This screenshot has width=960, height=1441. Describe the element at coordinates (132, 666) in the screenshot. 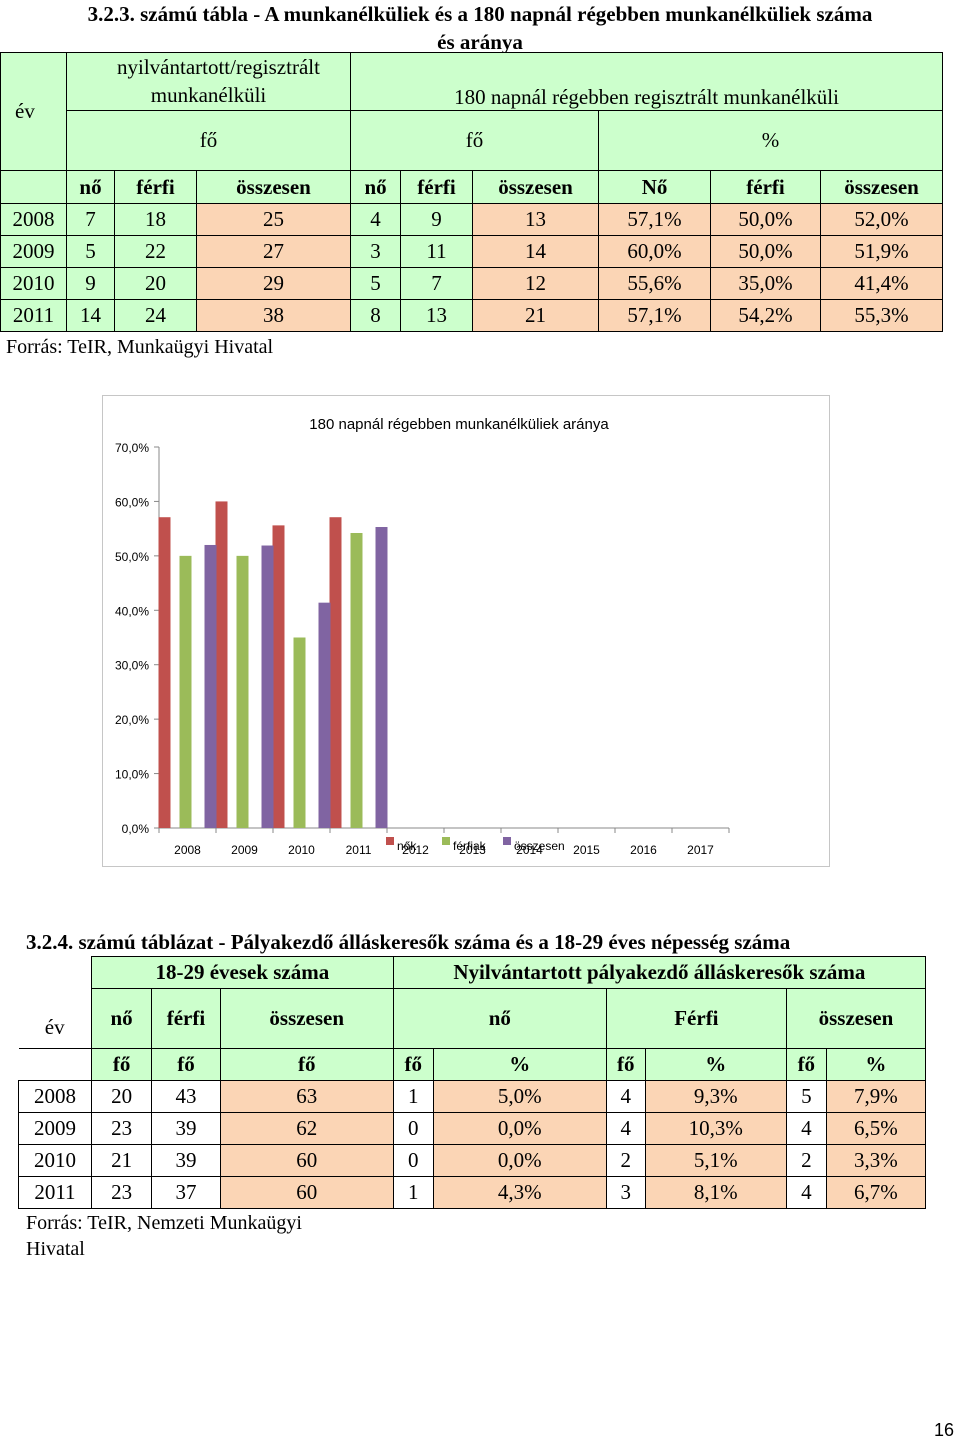

I see `y-tick-label: 30,0%` at that location.